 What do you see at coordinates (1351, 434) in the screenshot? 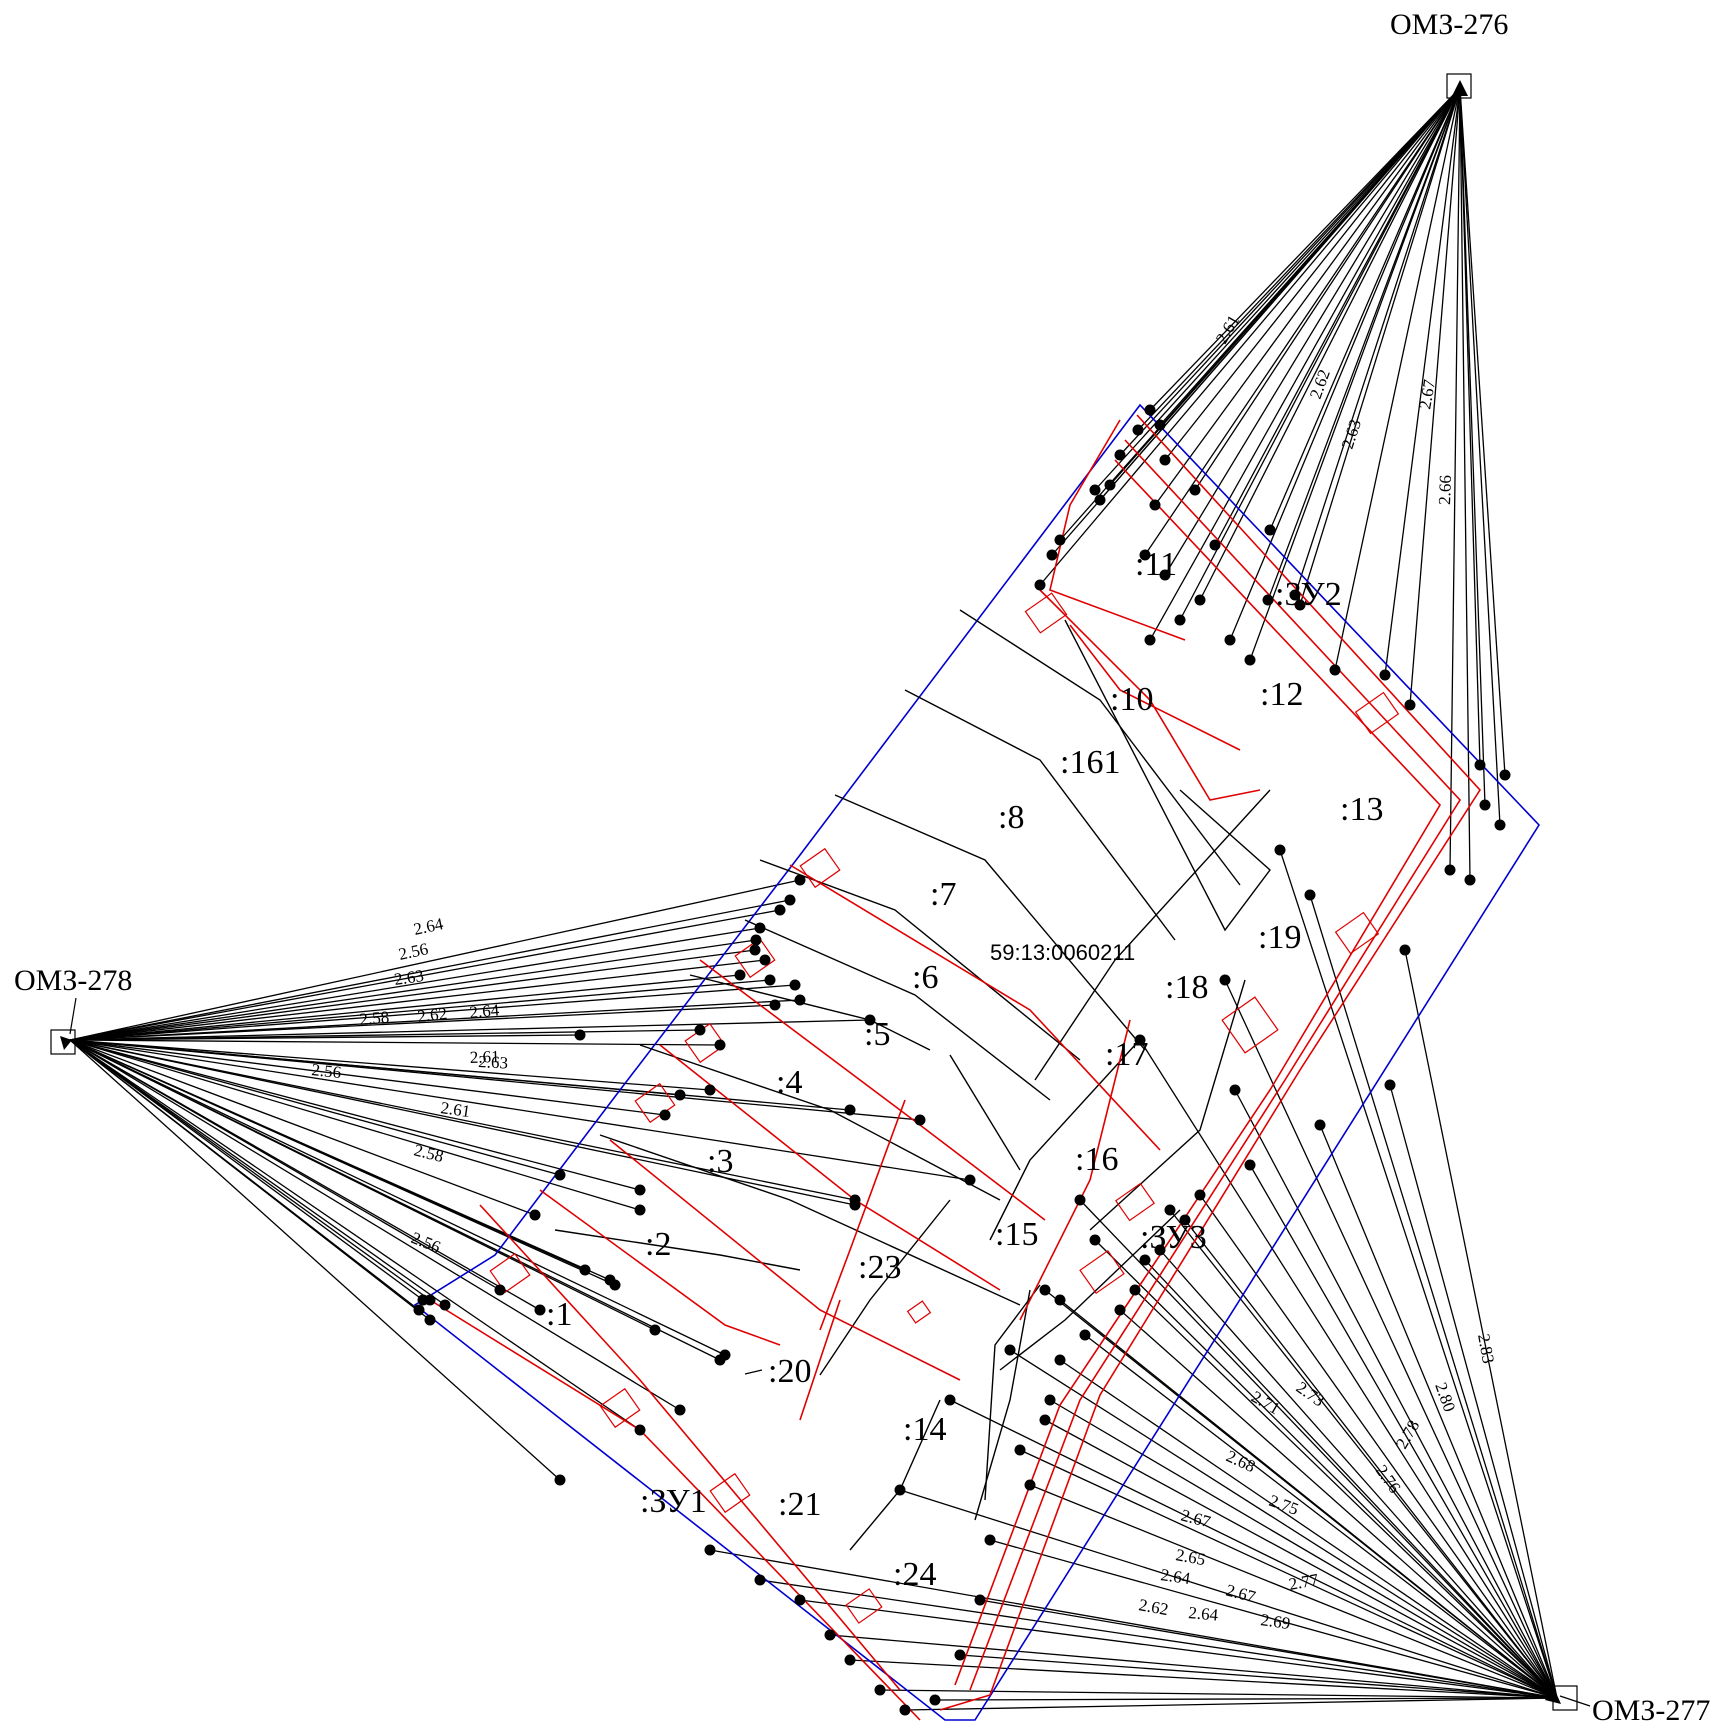
I see `distance-label: 2.63` at bounding box center [1351, 434].